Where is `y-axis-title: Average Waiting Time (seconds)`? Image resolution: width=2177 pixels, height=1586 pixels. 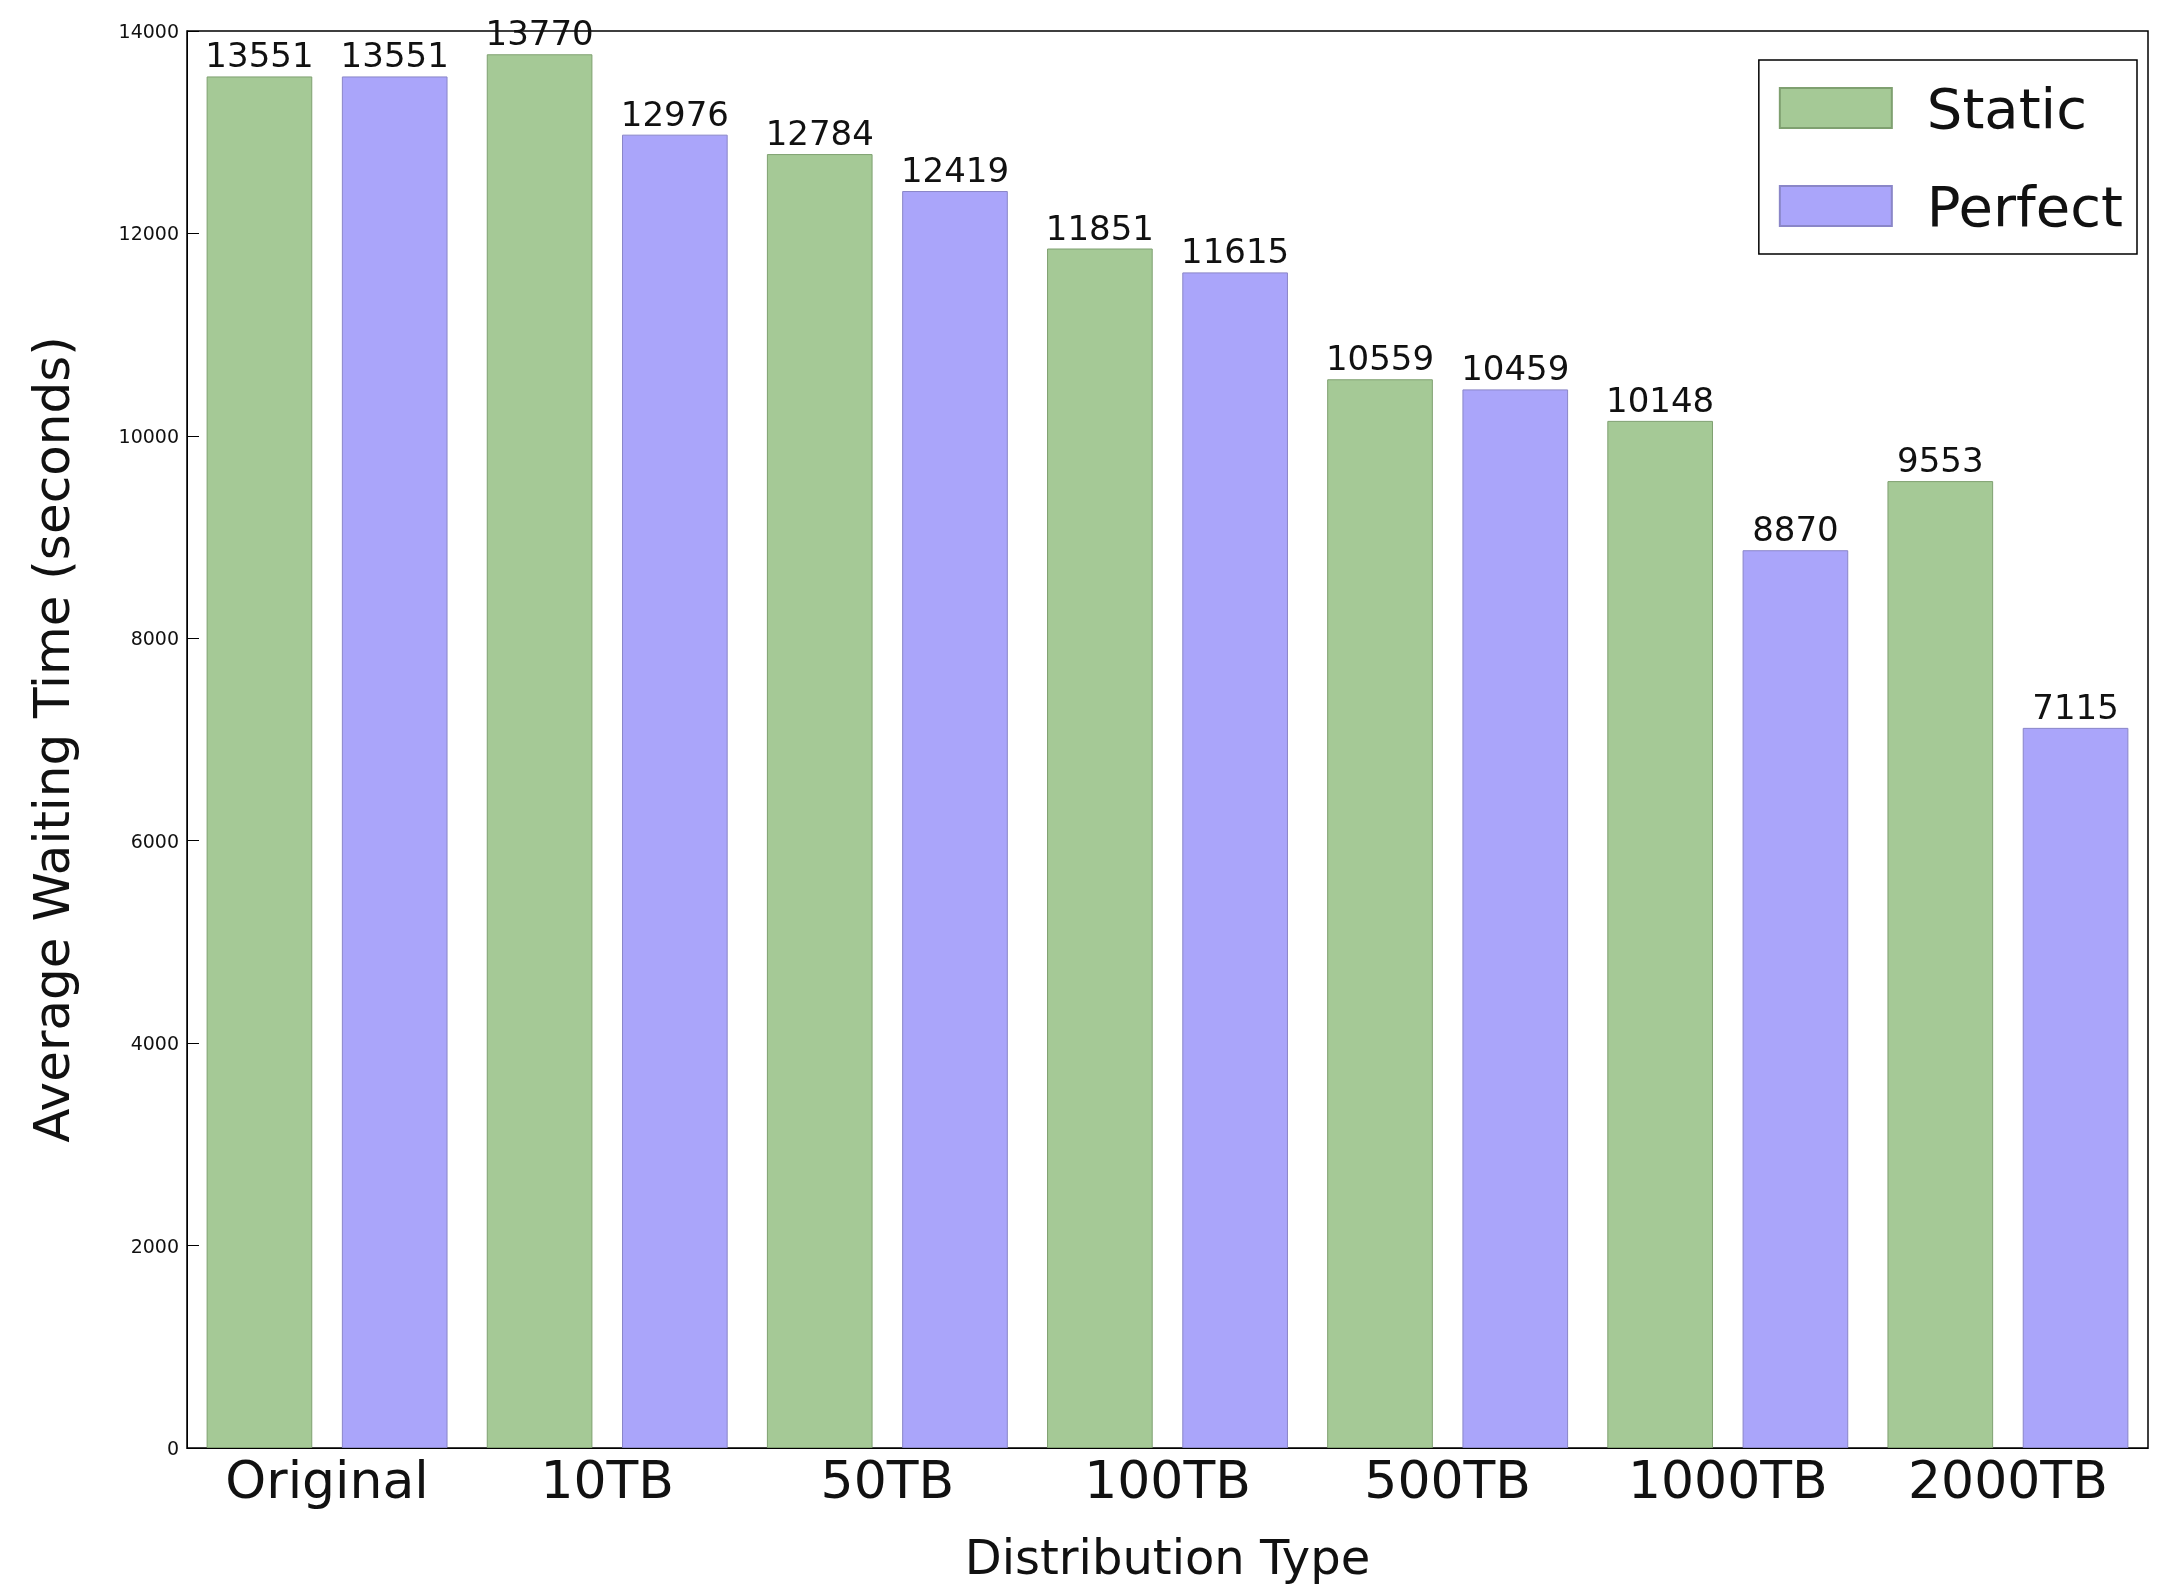
y-axis-title: Average Waiting Time (seconds) is located at coordinates (52, 739).